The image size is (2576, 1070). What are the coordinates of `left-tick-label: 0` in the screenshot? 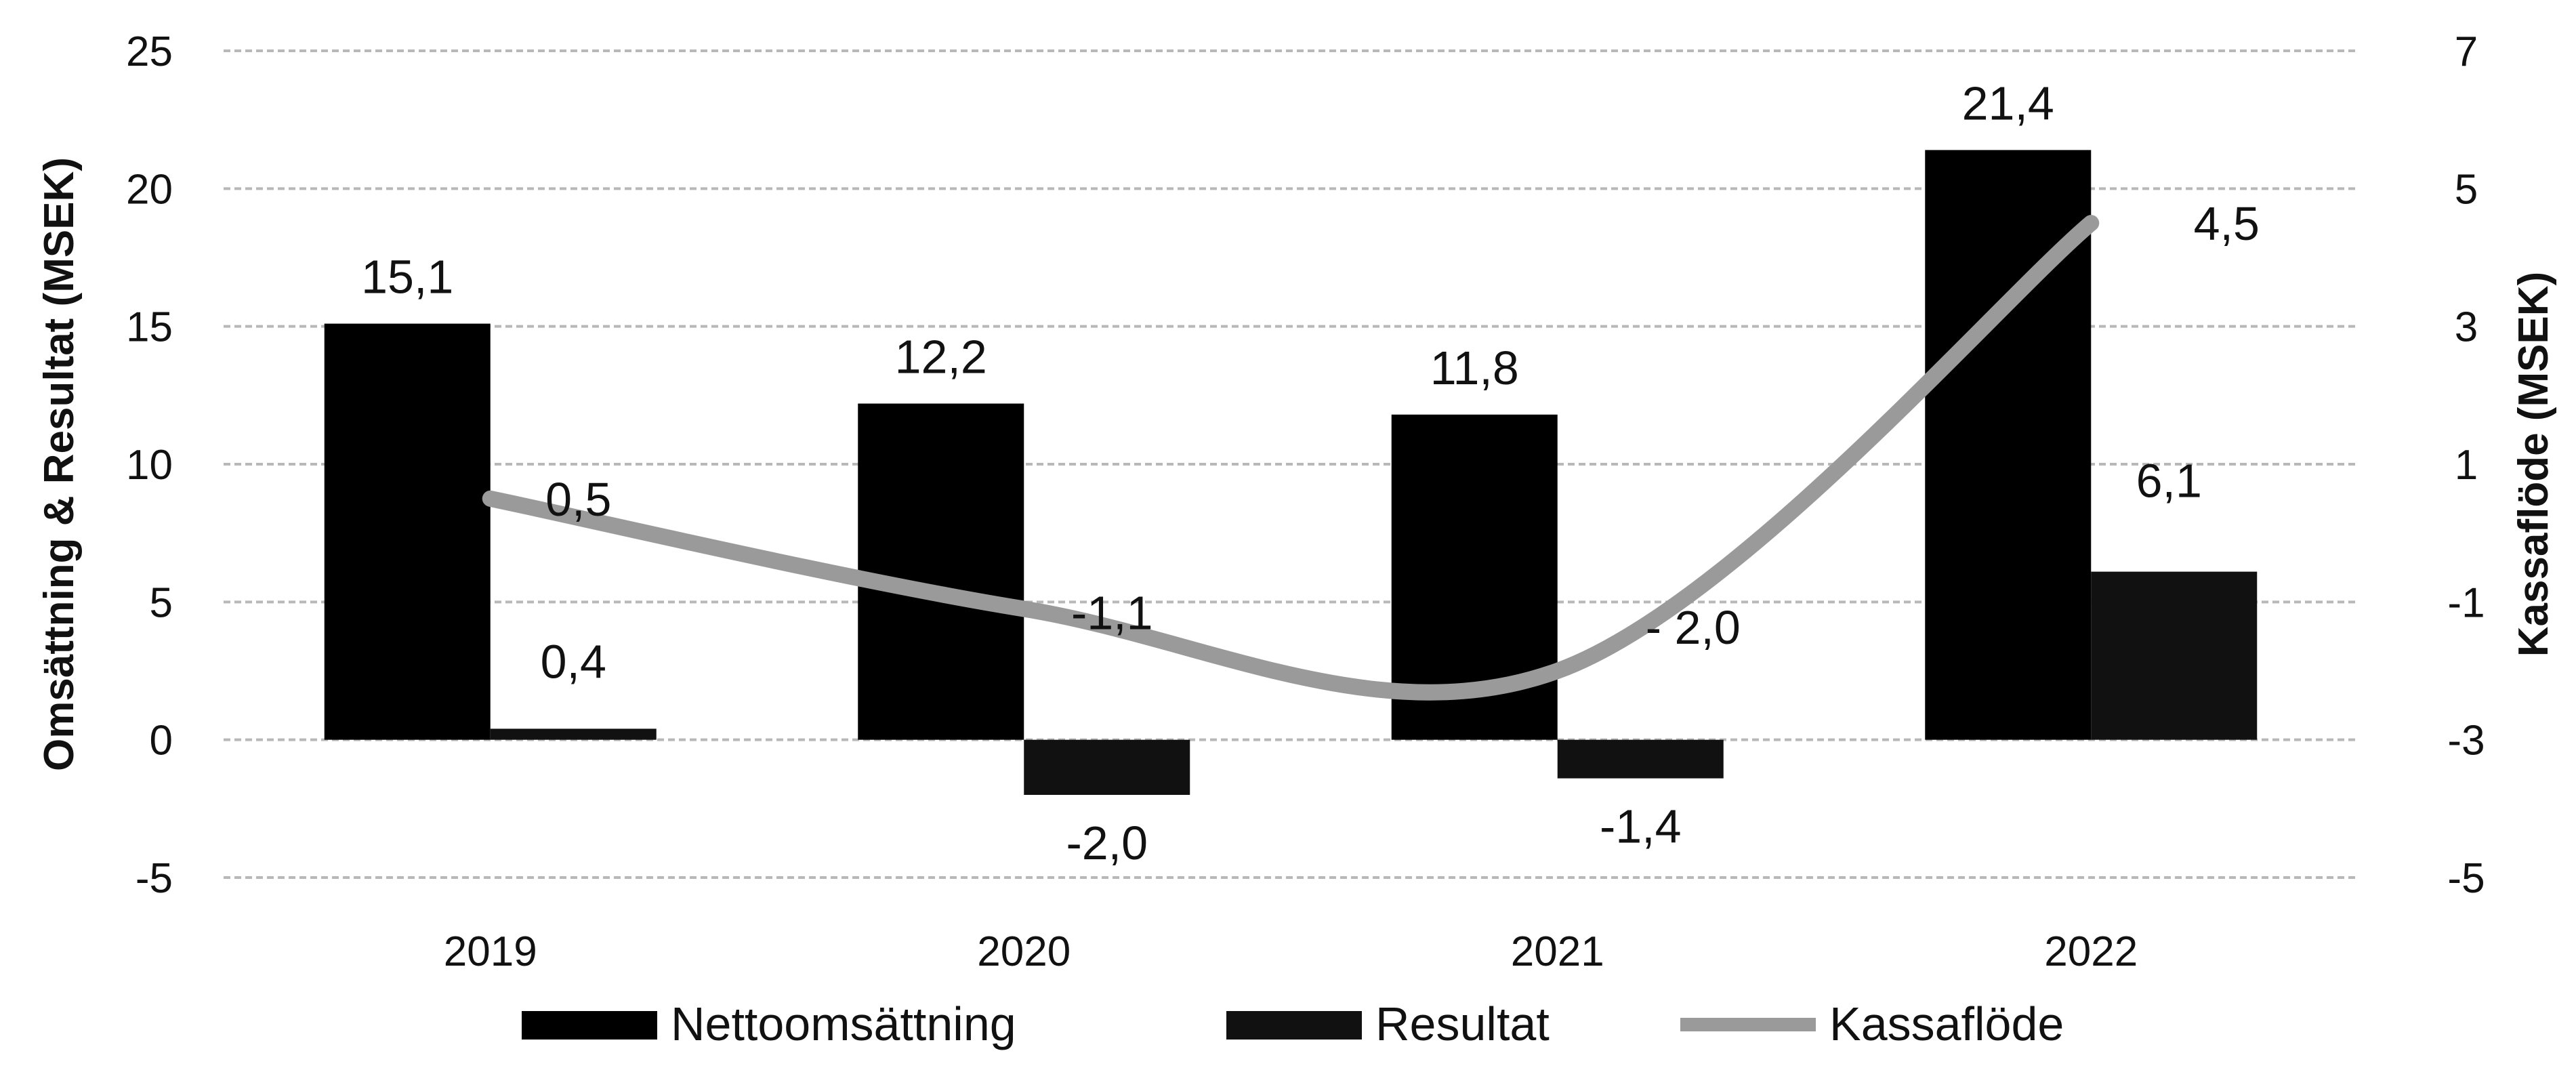 It's located at (161, 741).